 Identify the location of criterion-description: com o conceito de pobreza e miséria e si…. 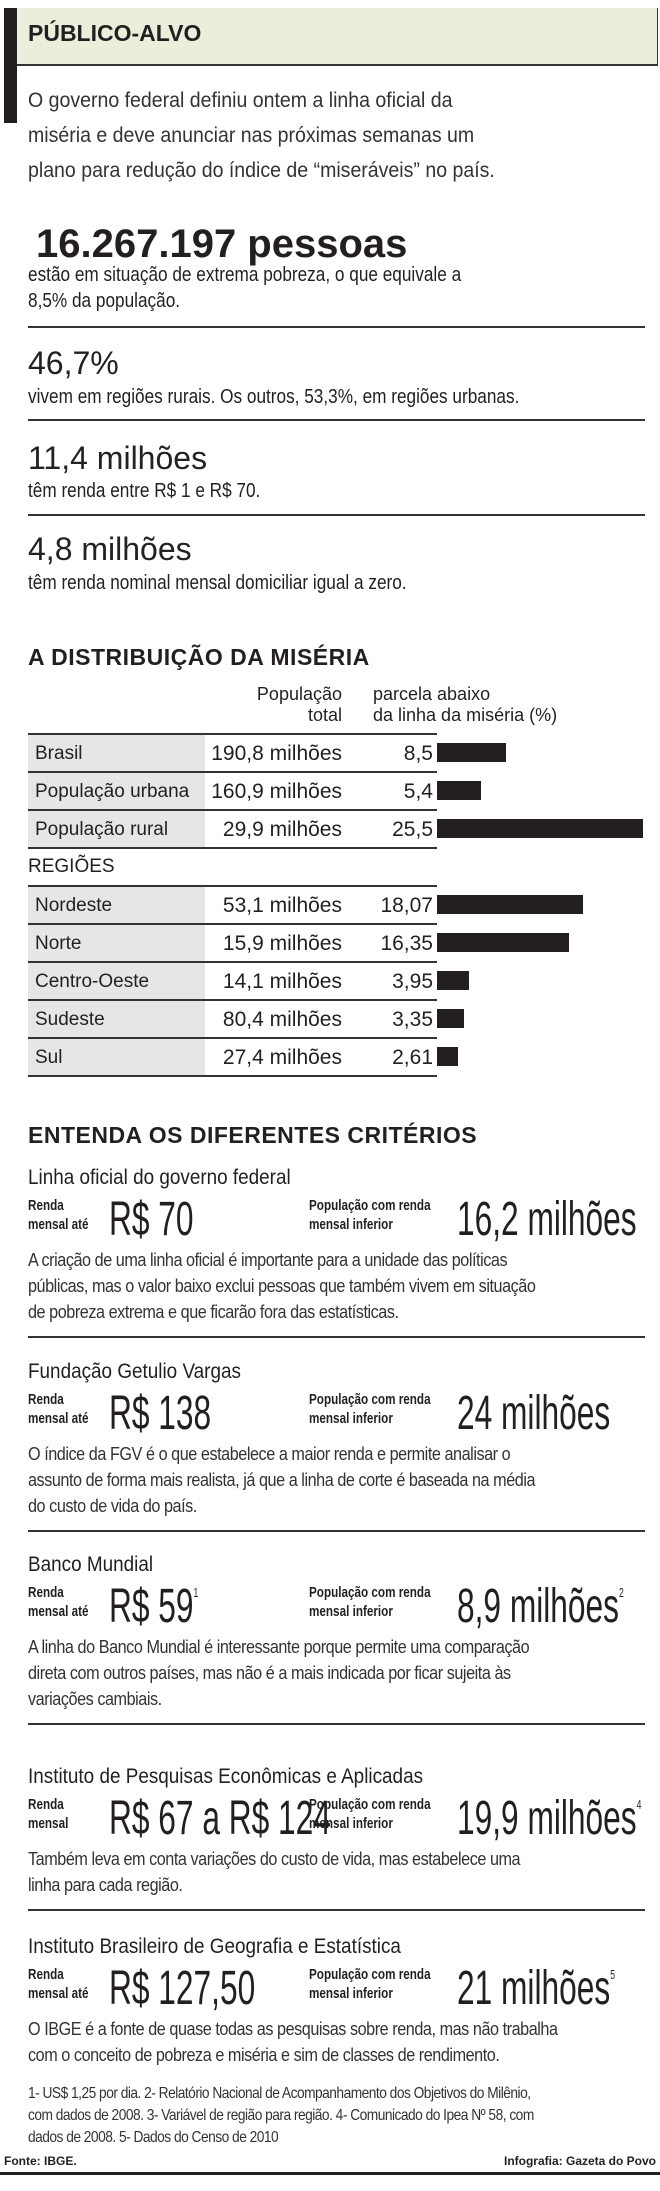
(264, 2055).